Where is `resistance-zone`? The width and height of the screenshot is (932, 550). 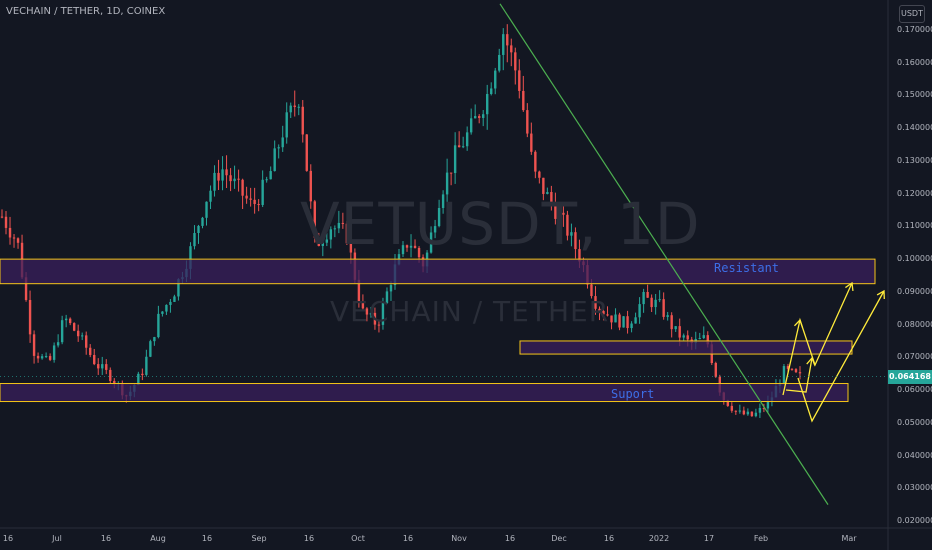 resistance-zone is located at coordinates (438, 271).